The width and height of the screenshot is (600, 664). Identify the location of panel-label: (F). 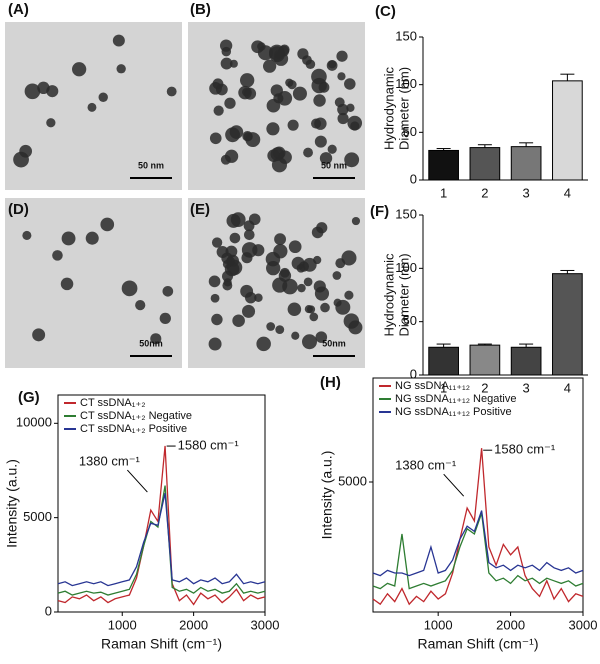
(379, 211).